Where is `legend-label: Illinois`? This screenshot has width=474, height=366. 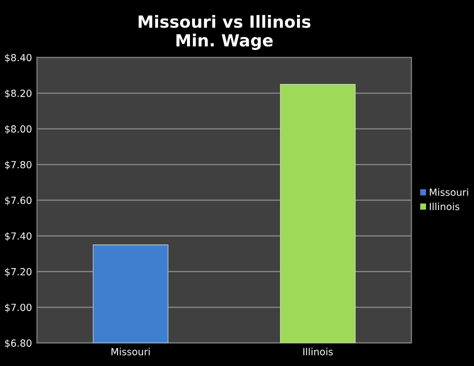 legend-label: Illinois is located at coordinates (445, 206).